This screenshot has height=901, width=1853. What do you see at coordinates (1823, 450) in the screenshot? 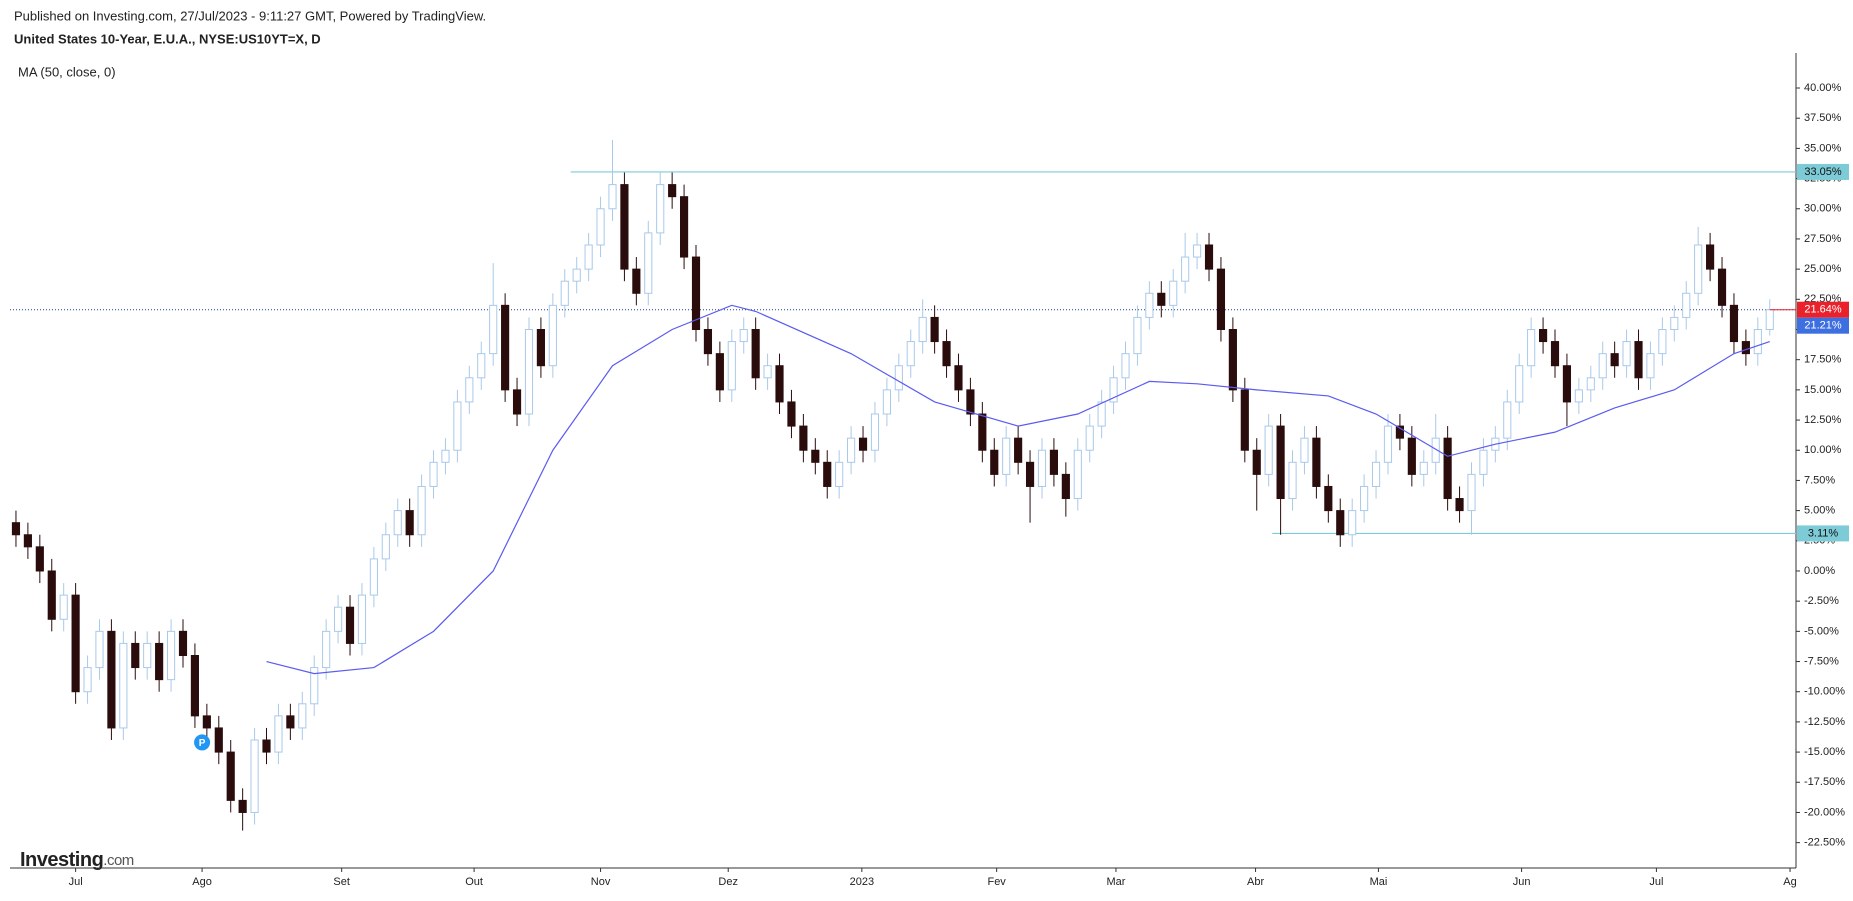
I see `y-tick-label: 10.00%` at bounding box center [1823, 450].